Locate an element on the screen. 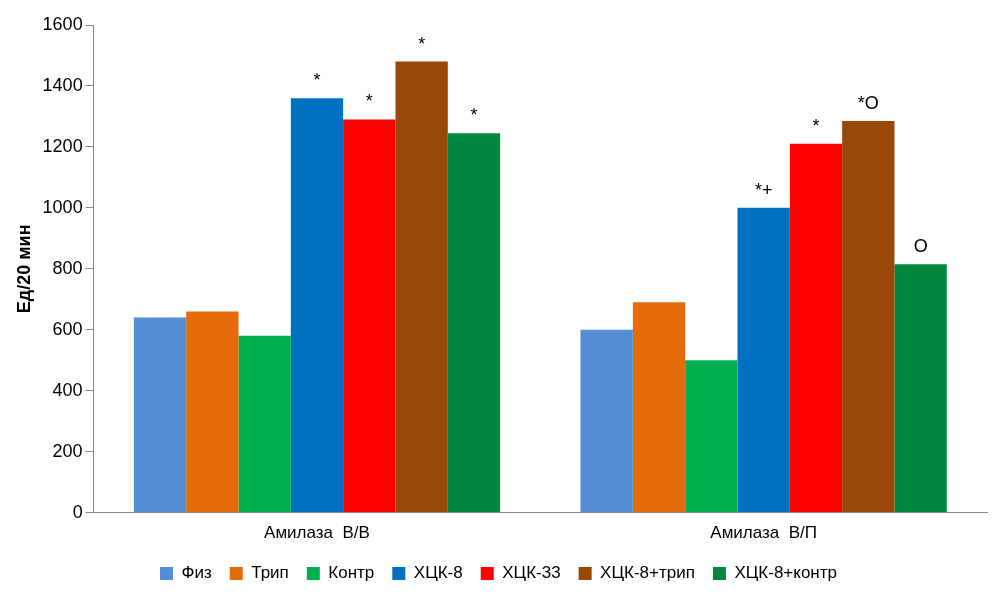 This screenshot has width=1002, height=597. y-tick-label: 600 is located at coordinates (67, 328).